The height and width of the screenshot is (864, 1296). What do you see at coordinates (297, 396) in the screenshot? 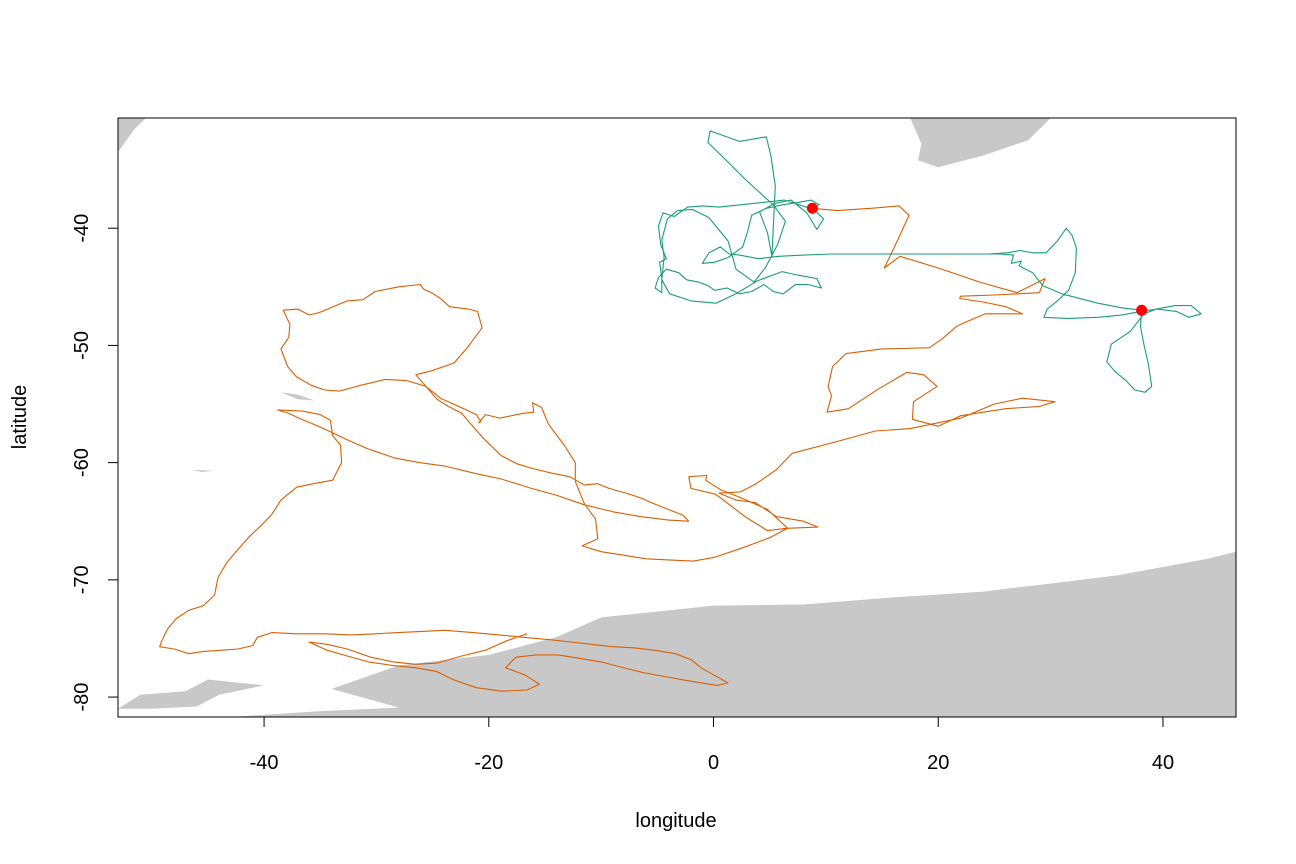
I see `land-south-georgia` at bounding box center [297, 396].